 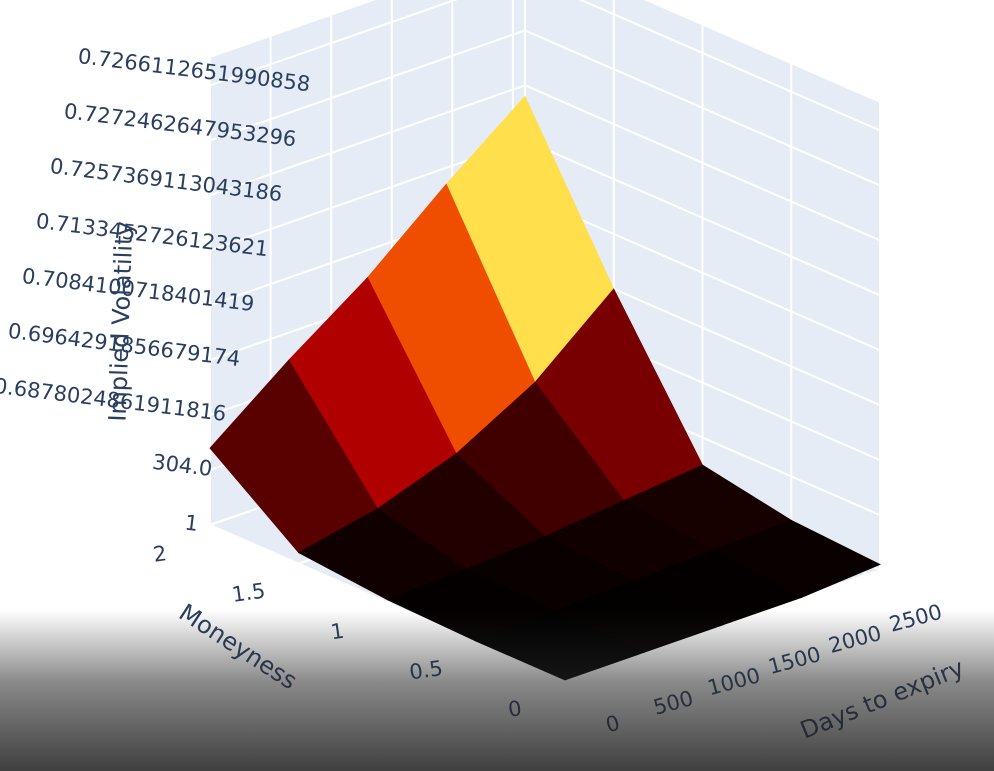 I want to click on y-tick-label: 0, so click(x=612, y=724).